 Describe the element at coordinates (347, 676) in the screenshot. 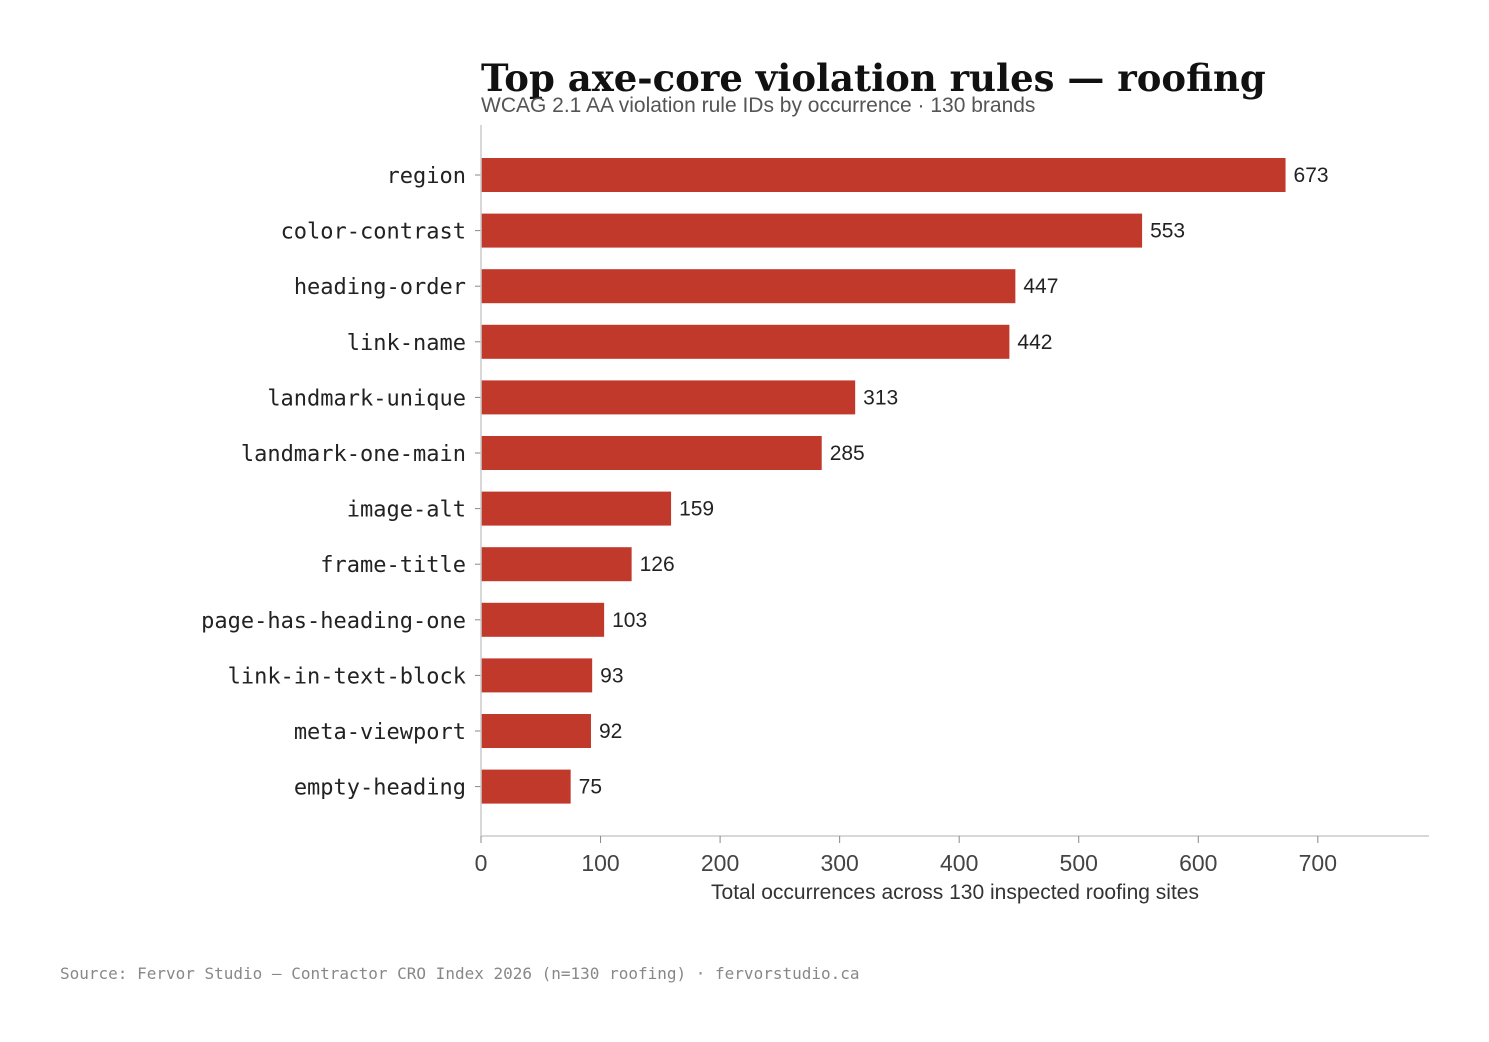

I see `category-label: link-in-text-block` at that location.